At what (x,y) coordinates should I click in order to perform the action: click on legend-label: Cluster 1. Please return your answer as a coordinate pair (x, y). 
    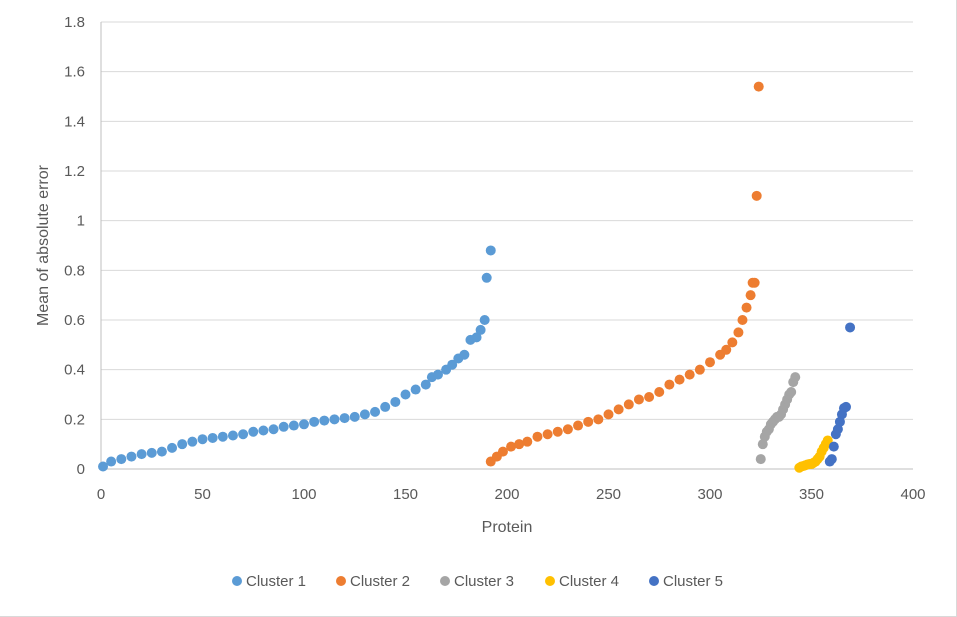
    Looking at the image, I should click on (276, 581).